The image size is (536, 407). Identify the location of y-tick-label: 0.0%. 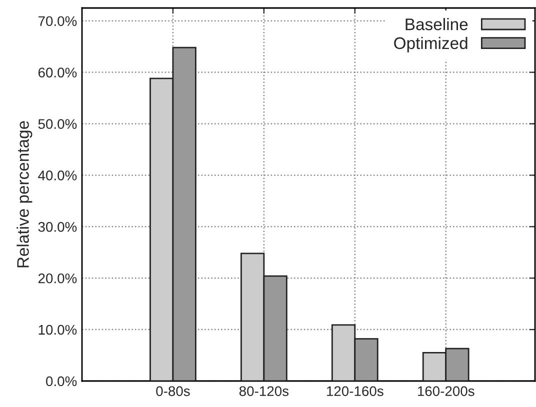
(61, 381).